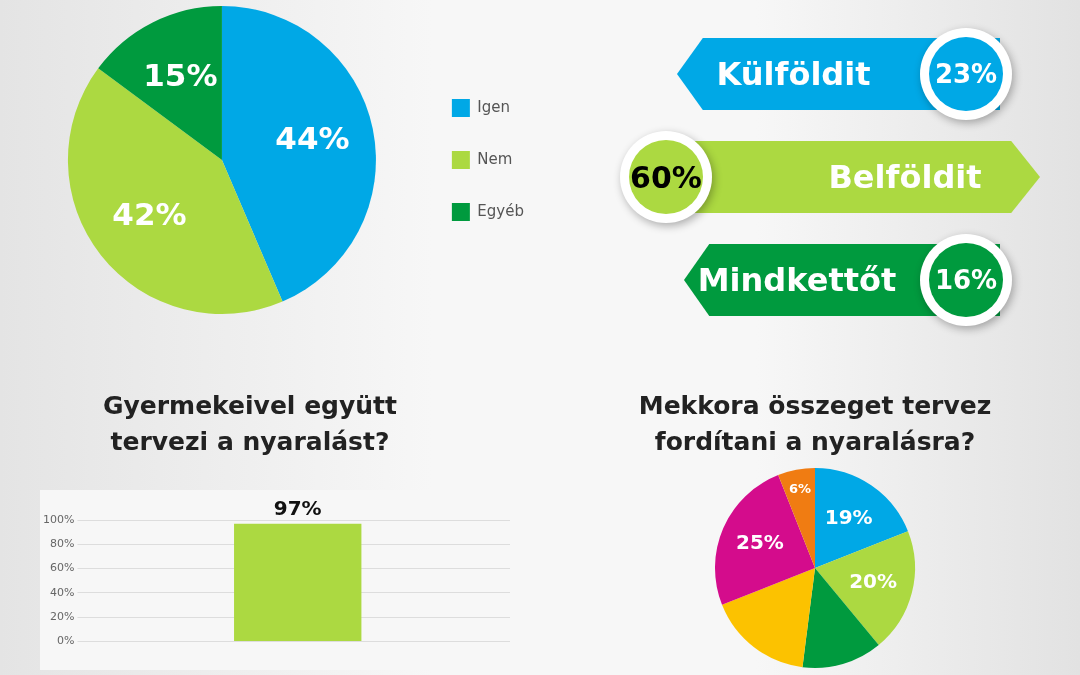 The image size is (1080, 675). What do you see at coordinates (58, 519) in the screenshot?
I see `y-tick-label: 100%` at bounding box center [58, 519].